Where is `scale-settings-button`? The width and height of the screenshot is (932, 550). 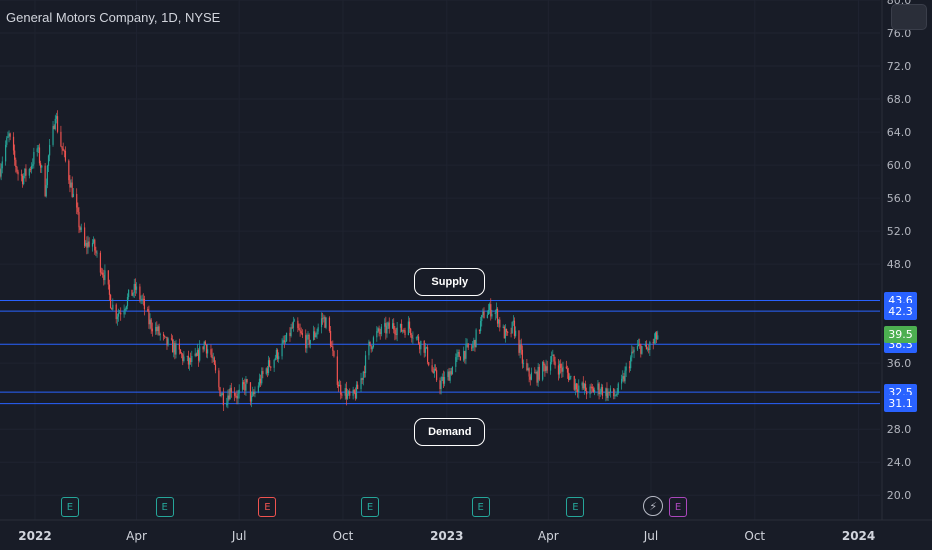 scale-settings-button is located at coordinates (909, 17).